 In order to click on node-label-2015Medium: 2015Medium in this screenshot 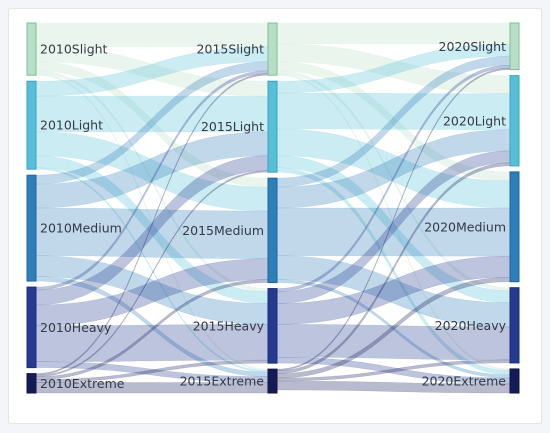, I will do `click(223, 230)`.